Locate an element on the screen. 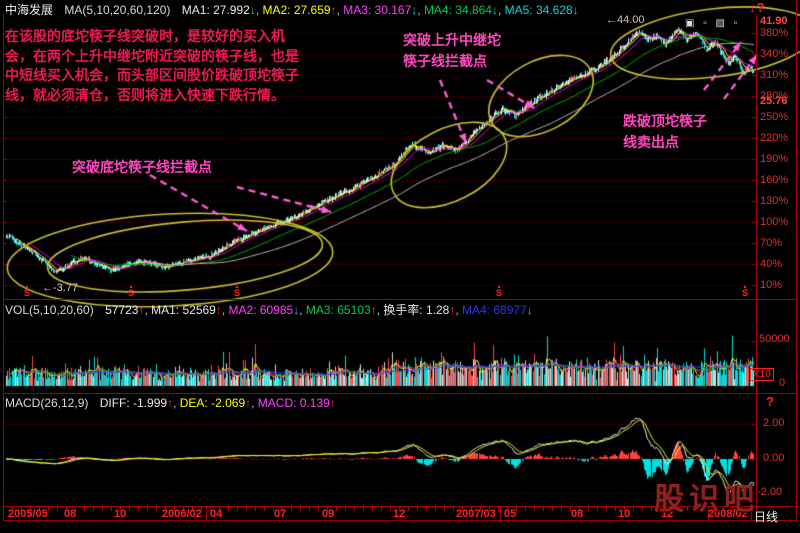  percent-axis-label: 40% is located at coordinates (771, 264).